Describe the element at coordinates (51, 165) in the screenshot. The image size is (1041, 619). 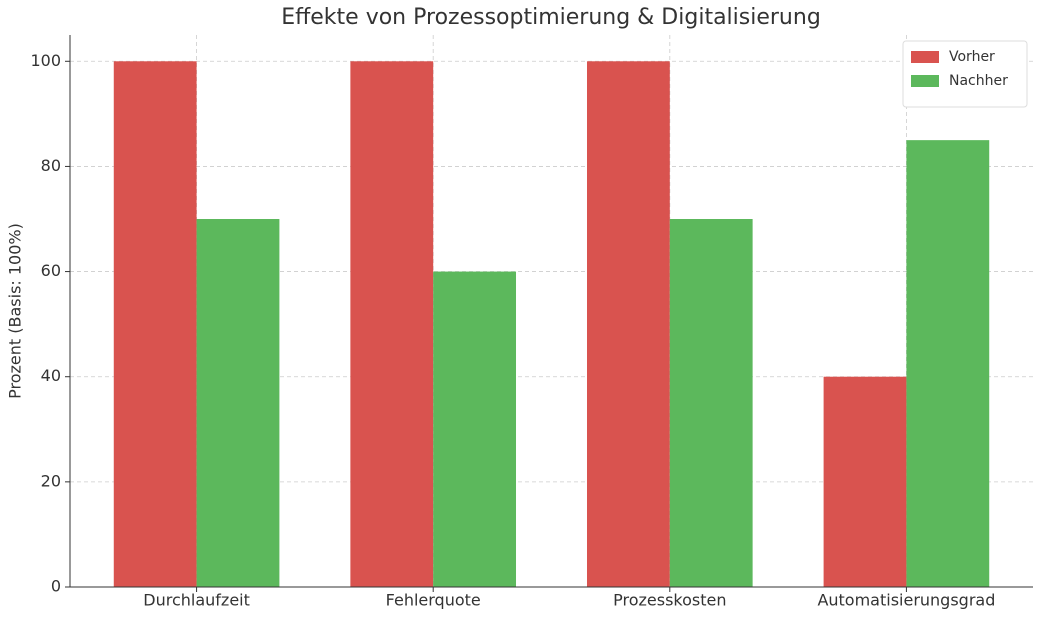
I see `y-tick-label: 80` at that location.